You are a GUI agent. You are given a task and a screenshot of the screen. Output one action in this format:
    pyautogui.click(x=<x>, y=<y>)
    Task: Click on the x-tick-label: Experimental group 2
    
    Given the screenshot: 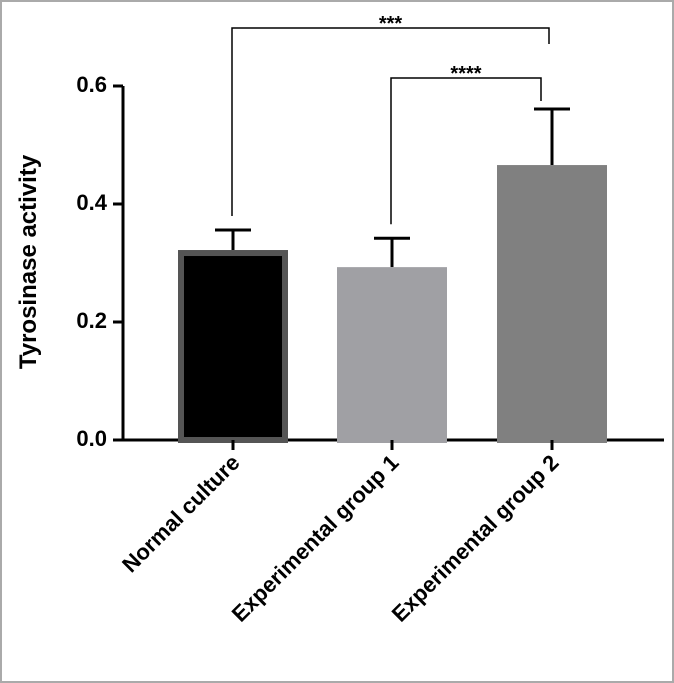 What is the action you would take?
    pyautogui.click(x=475, y=538)
    